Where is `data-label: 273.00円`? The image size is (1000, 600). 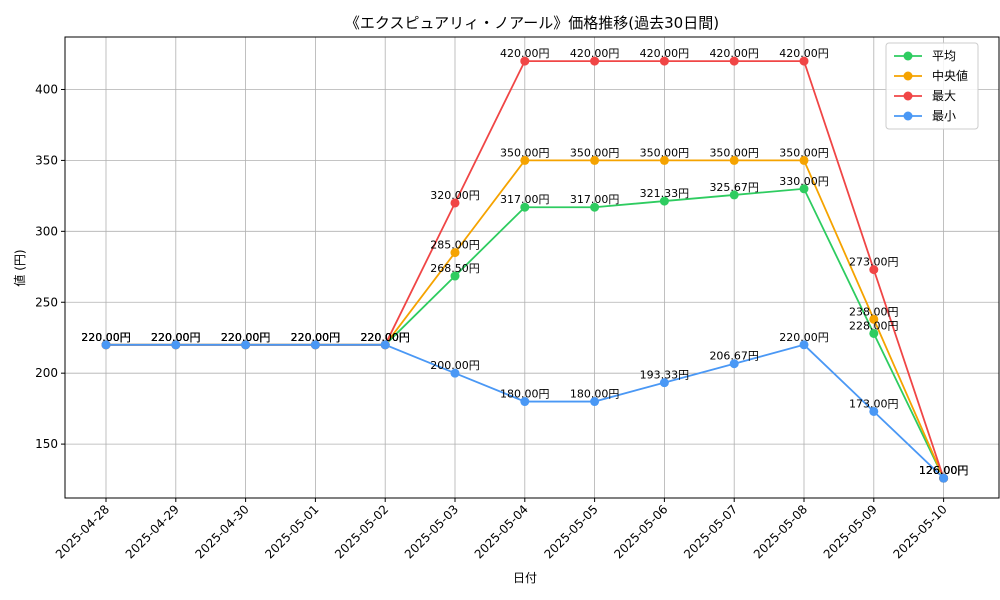 data-label: 273.00円 is located at coordinates (874, 262).